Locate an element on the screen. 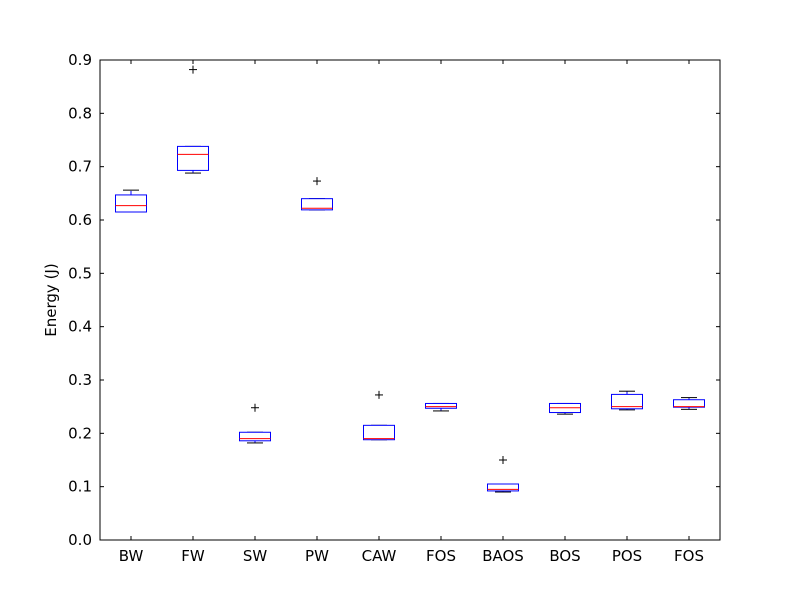  x-tick-label: BW is located at coordinates (131, 556).